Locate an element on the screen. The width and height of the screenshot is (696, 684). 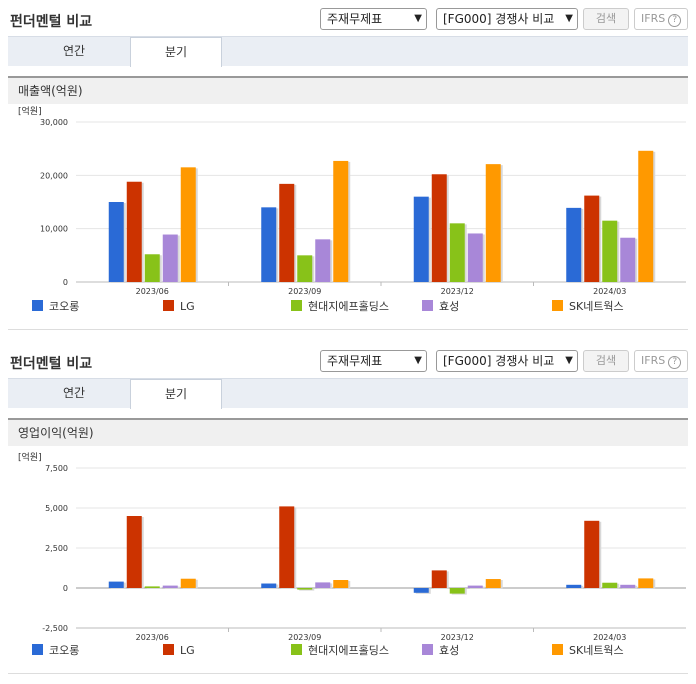
y-tick-label: -2,500 is located at coordinates (55, 628).